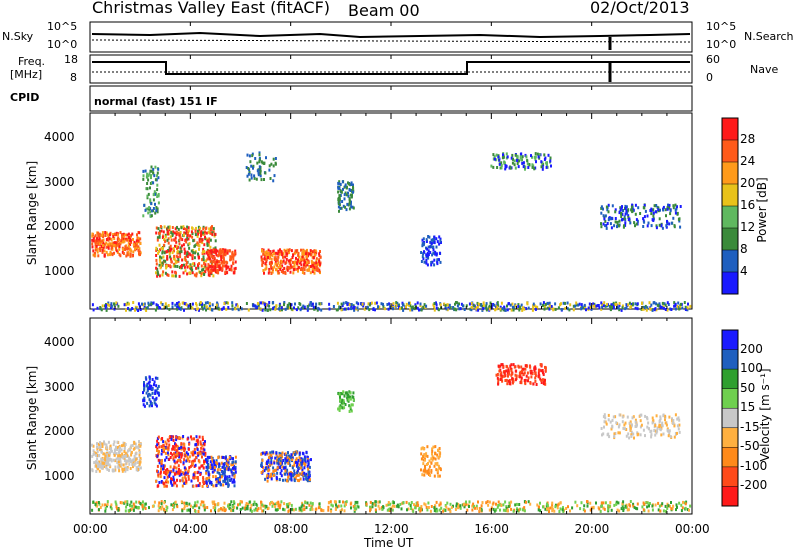 The height and width of the screenshot is (554, 800). I want to click on power-y-tick-1000: 1000, so click(59, 271).